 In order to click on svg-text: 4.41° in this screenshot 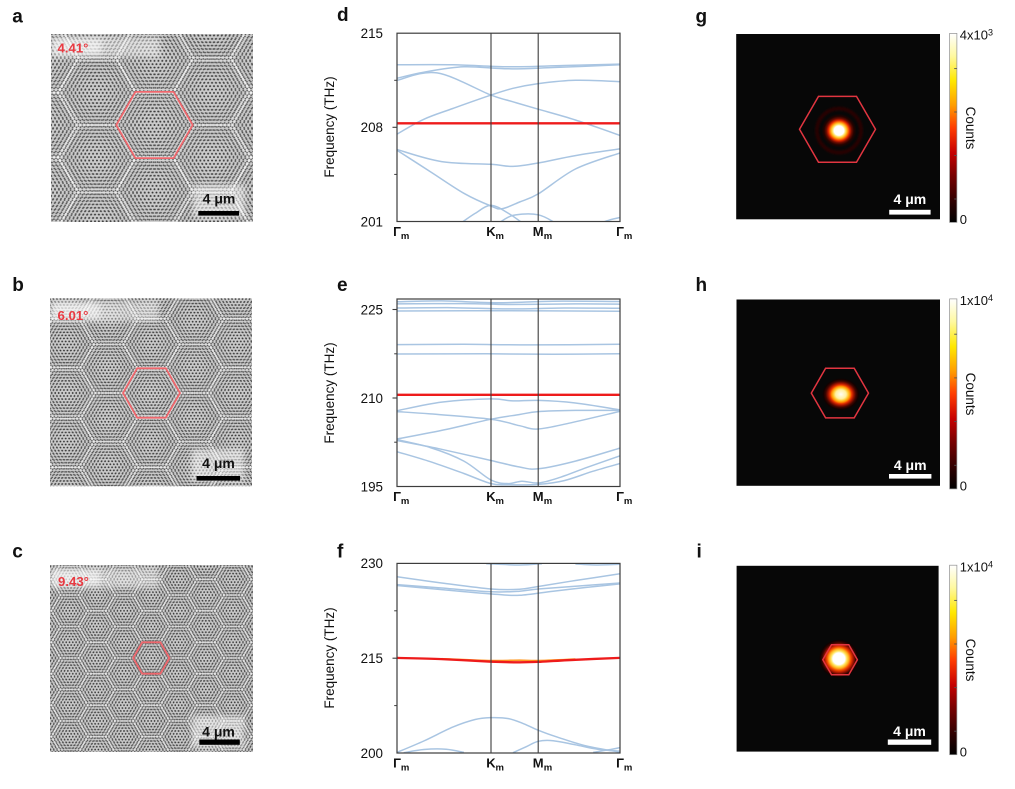, I will do `click(73, 48)`.